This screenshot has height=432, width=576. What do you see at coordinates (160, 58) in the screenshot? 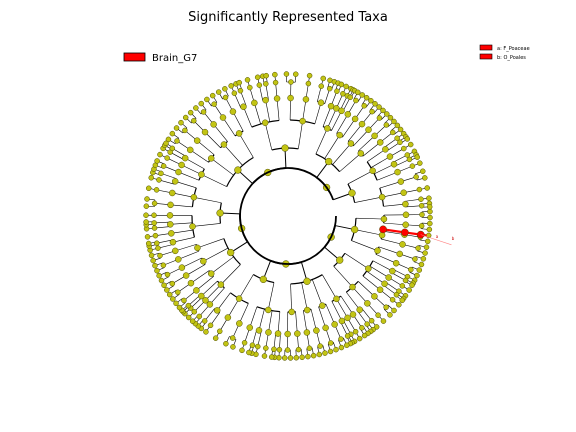
I see `group-legend: Brain_G7` at bounding box center [160, 58].